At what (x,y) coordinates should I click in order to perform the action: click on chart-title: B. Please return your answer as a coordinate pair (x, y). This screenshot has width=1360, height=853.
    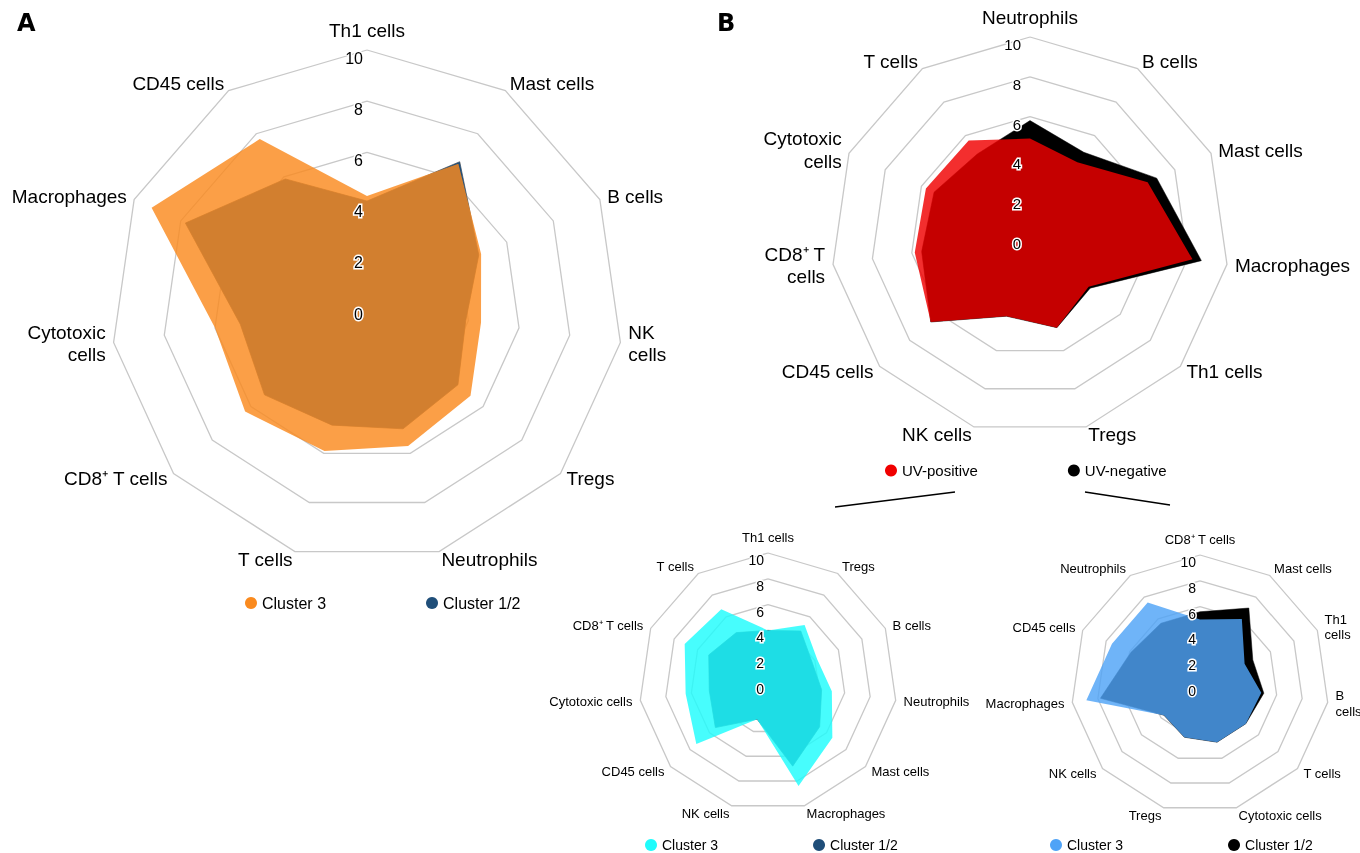
    Looking at the image, I should click on (726, 23).